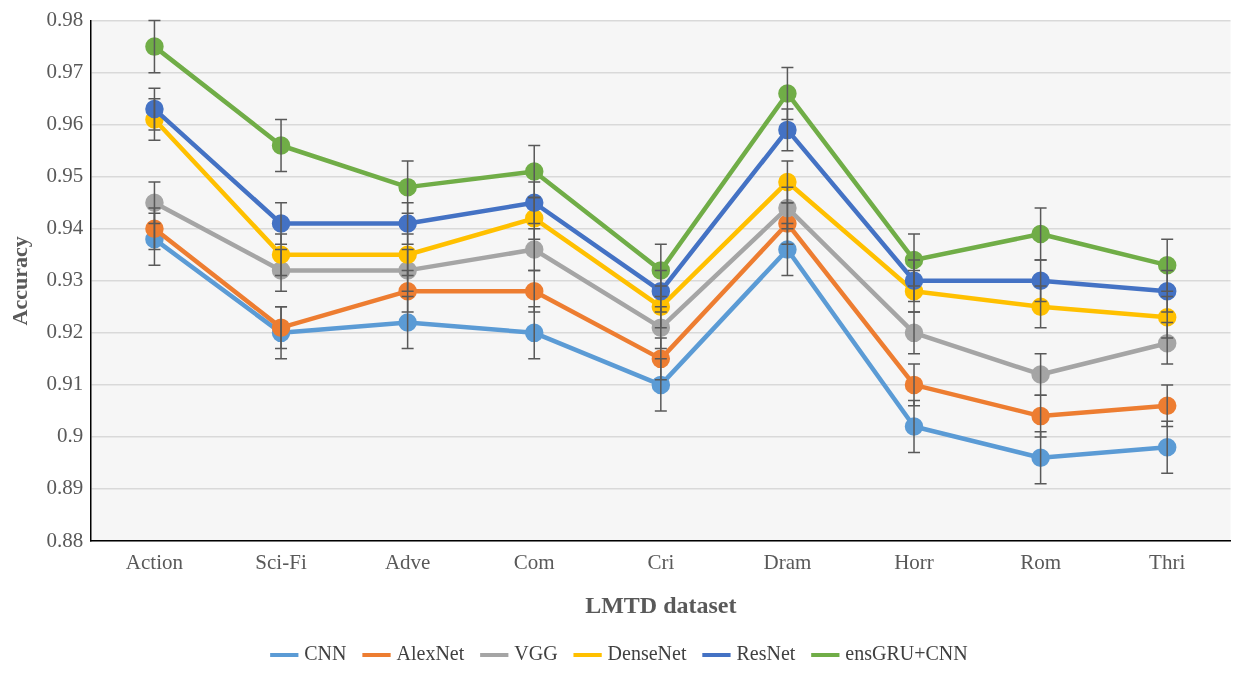  Describe the element at coordinates (19, 281) in the screenshot. I see `y-axis-title: Accuracy` at that location.